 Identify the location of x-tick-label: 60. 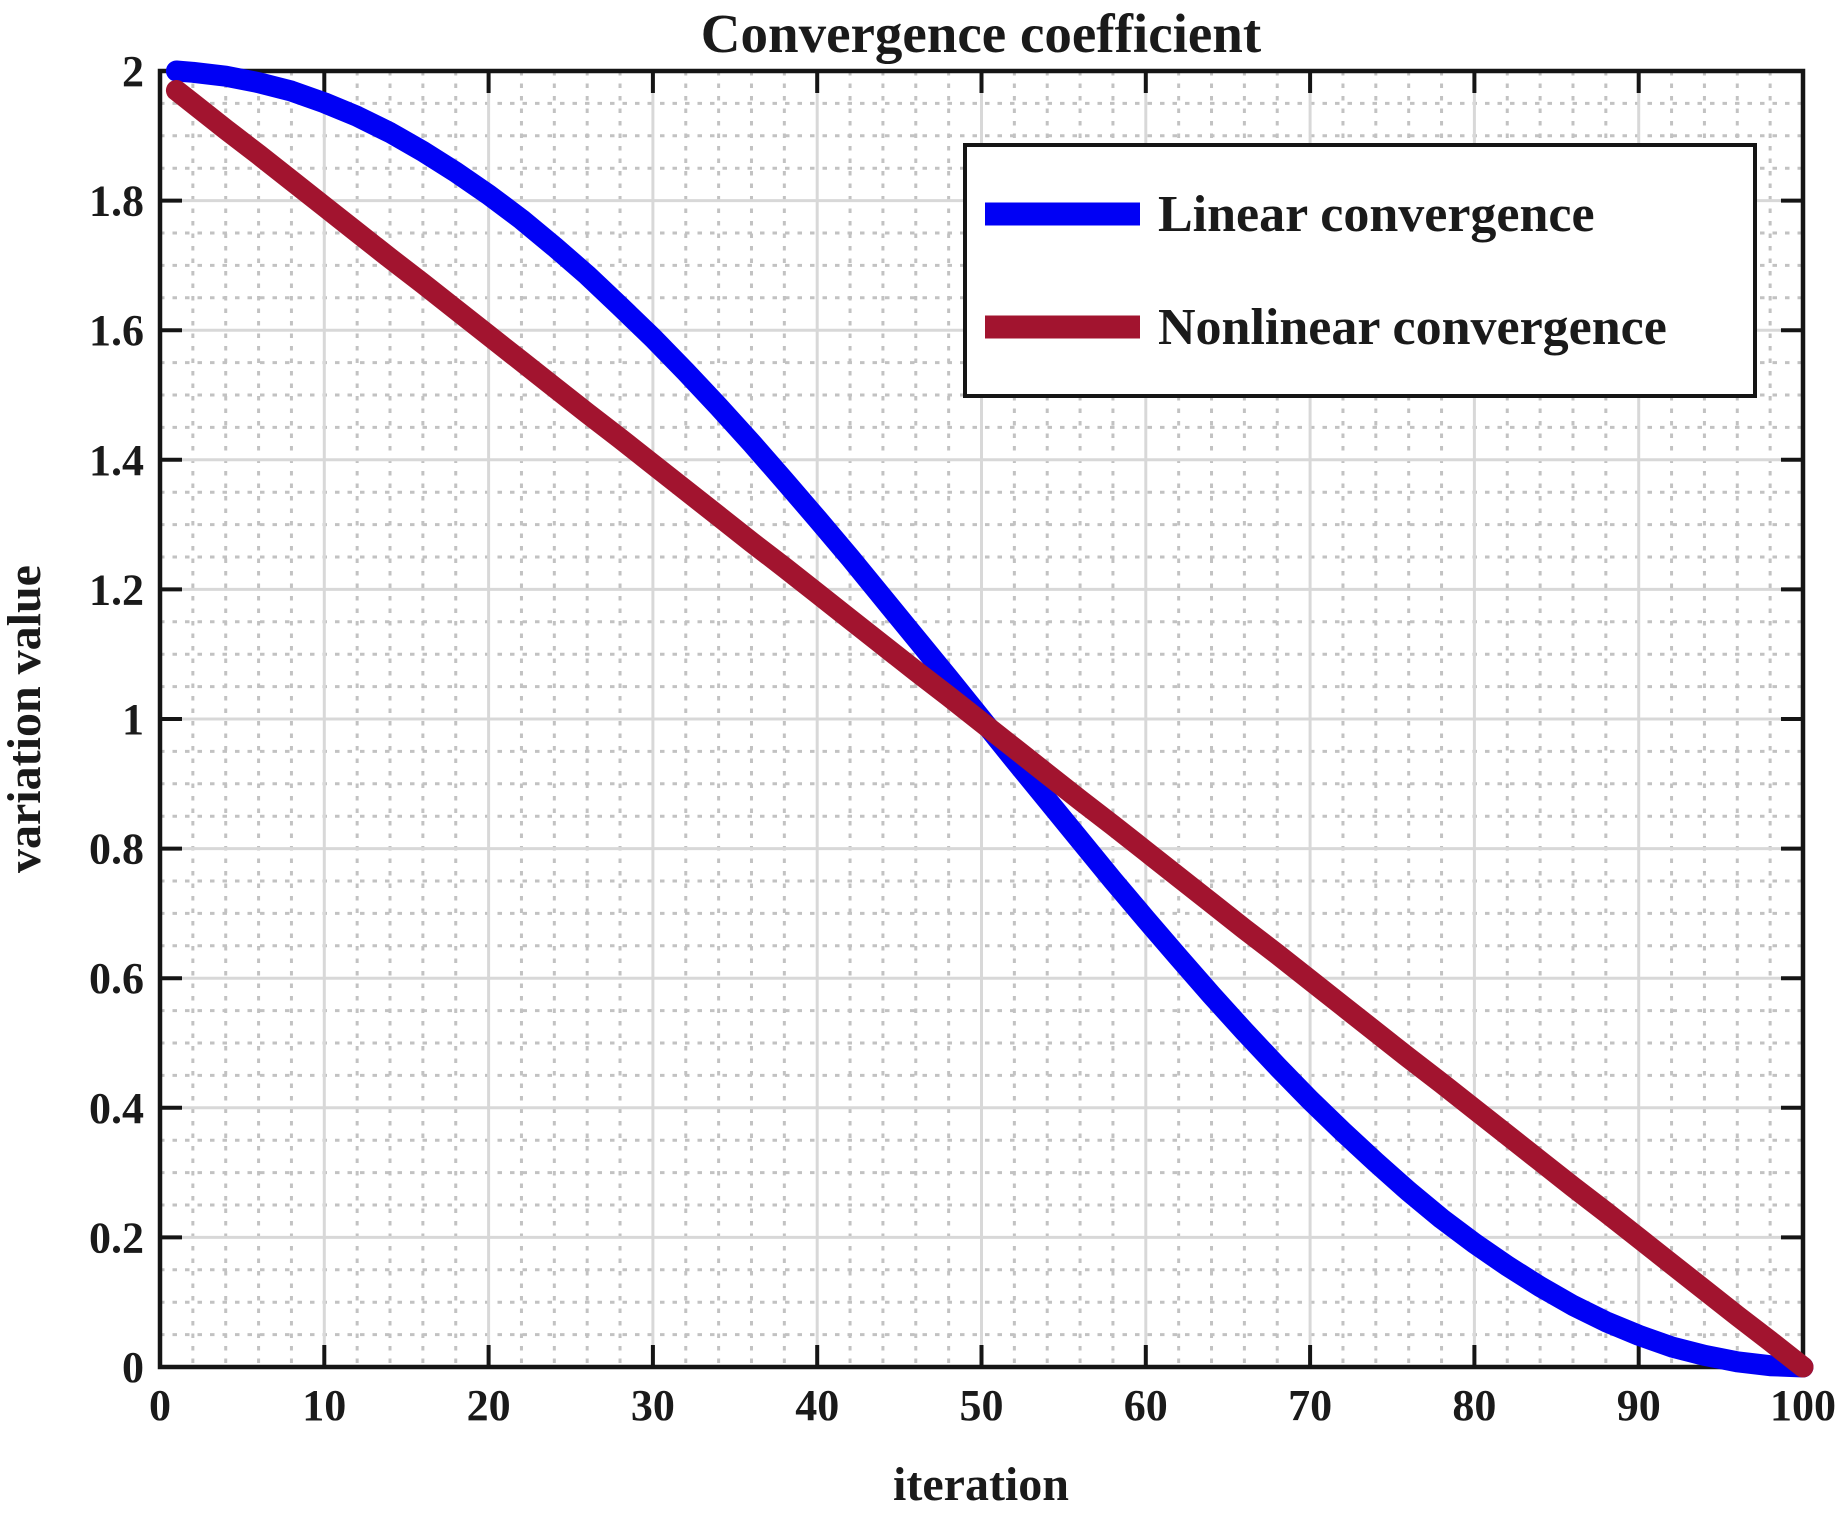
(1146, 1405).